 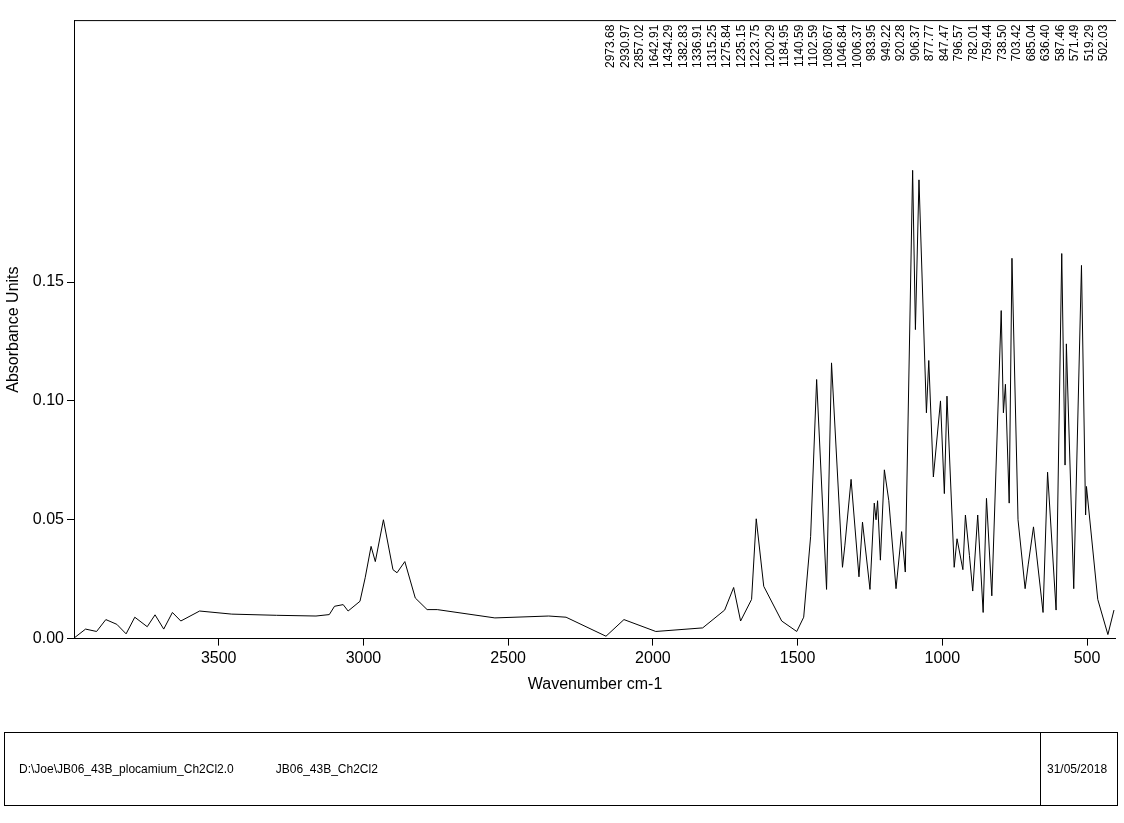 What do you see at coordinates (871, 43) in the screenshot?
I see `annotation: 983.95` at bounding box center [871, 43].